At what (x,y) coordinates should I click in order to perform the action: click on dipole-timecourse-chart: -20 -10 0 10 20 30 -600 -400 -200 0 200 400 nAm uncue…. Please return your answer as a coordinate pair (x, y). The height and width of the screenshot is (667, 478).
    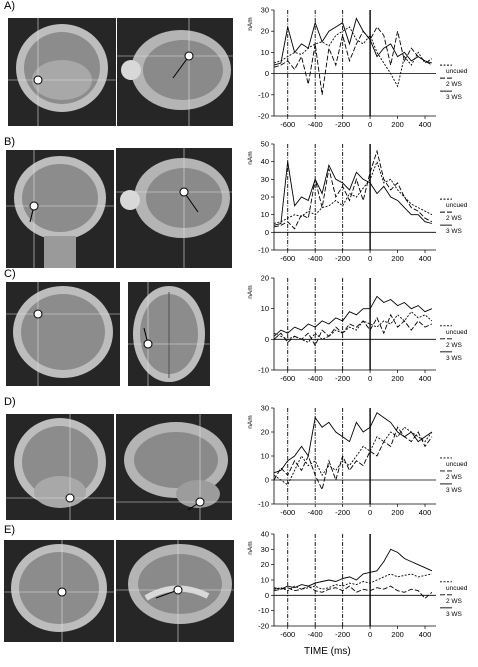
    Looking at the image, I should click on (357, 68).